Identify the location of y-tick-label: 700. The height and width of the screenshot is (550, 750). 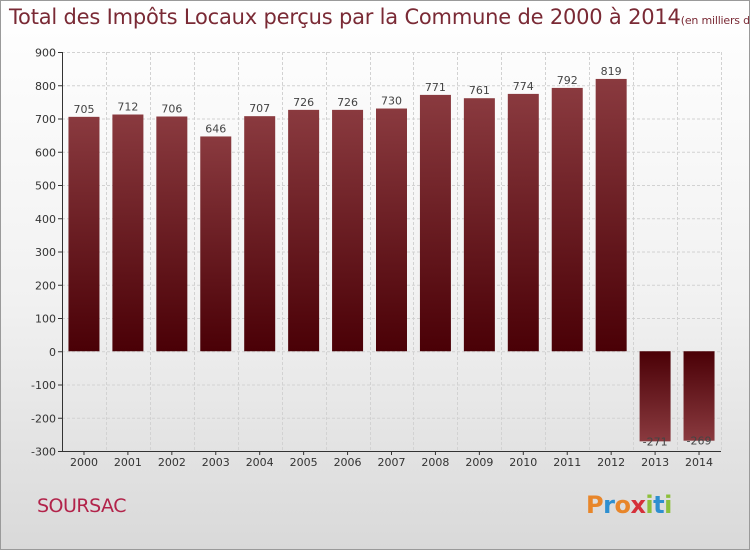
(45, 119).